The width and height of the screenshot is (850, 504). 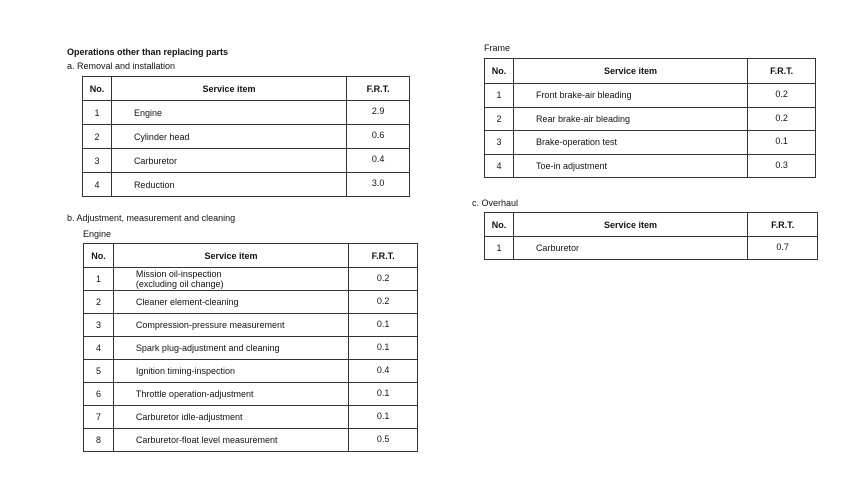 I want to click on service-item: Carburetor-float level measurement, so click(x=231, y=440).